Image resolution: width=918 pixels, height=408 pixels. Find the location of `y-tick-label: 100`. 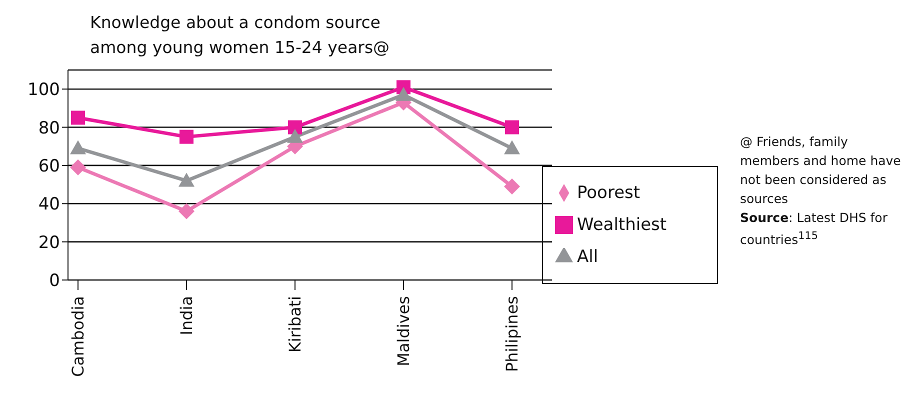

y-tick-label: 100 is located at coordinates (44, 90).